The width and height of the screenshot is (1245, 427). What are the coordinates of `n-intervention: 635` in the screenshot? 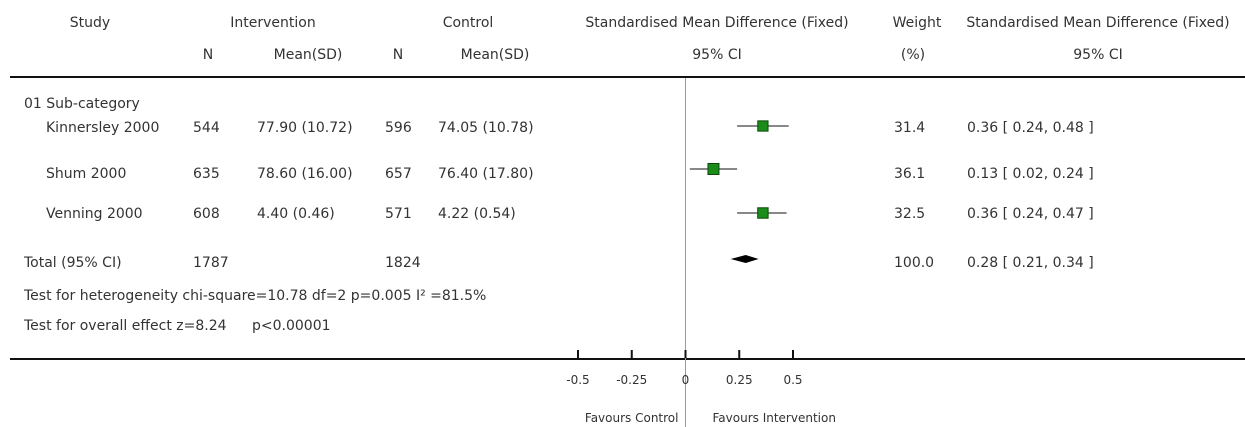 It's located at (206, 174).